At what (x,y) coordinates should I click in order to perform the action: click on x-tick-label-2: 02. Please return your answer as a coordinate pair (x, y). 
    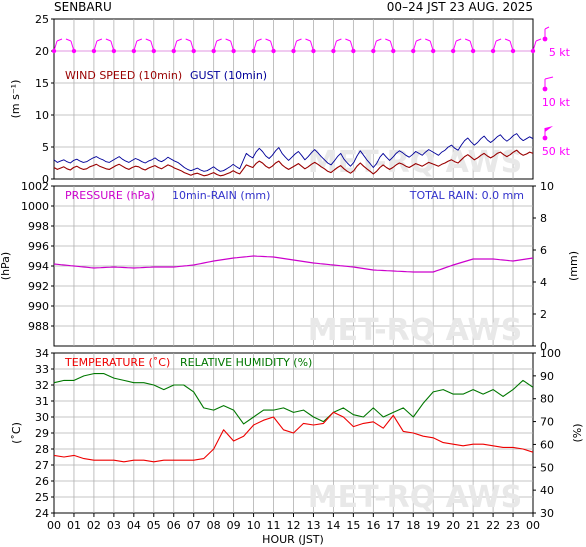
    Looking at the image, I should click on (94, 525).